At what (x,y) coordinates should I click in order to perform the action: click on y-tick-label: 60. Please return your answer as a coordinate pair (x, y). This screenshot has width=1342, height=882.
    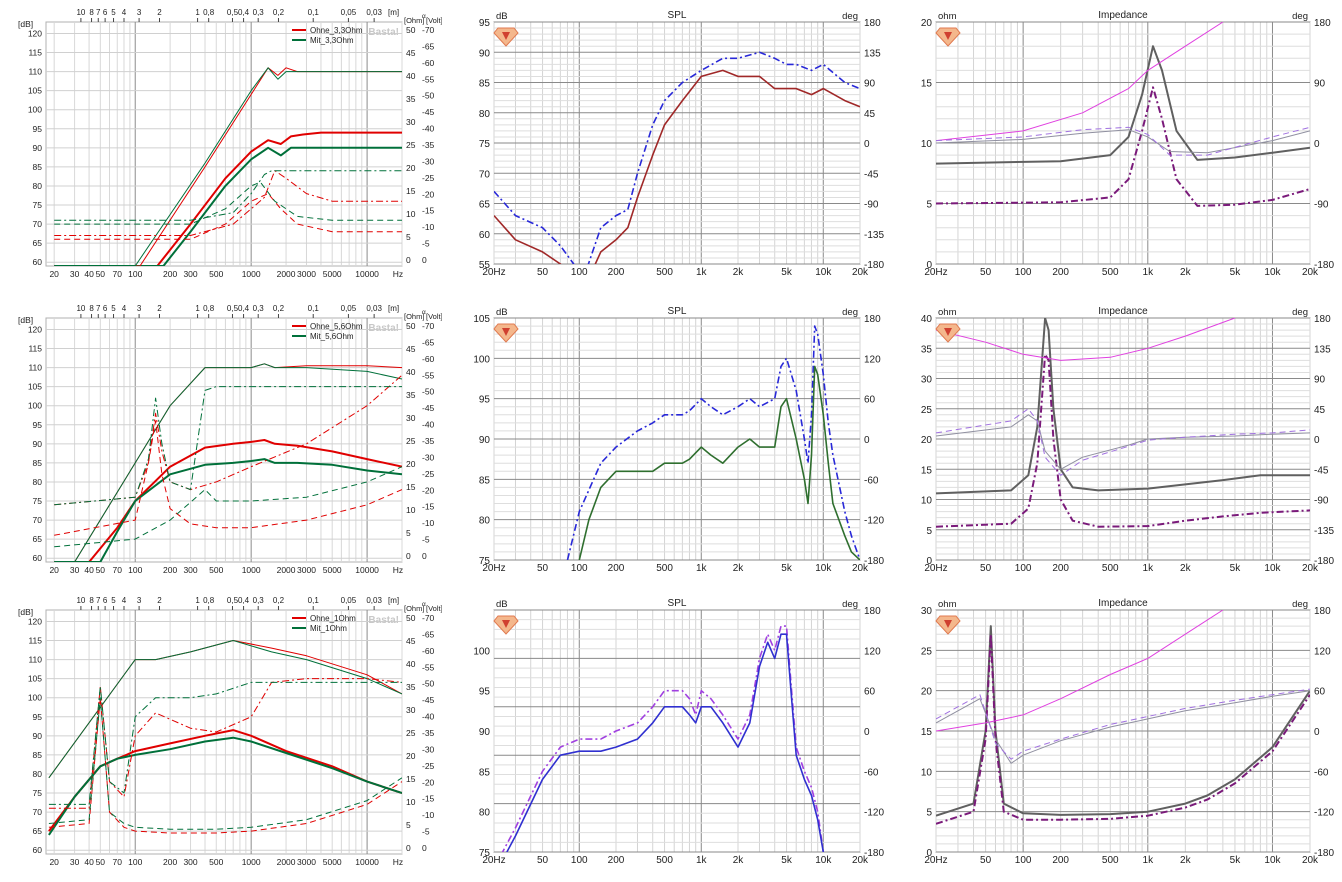
    Looking at the image, I should click on (38, 850).